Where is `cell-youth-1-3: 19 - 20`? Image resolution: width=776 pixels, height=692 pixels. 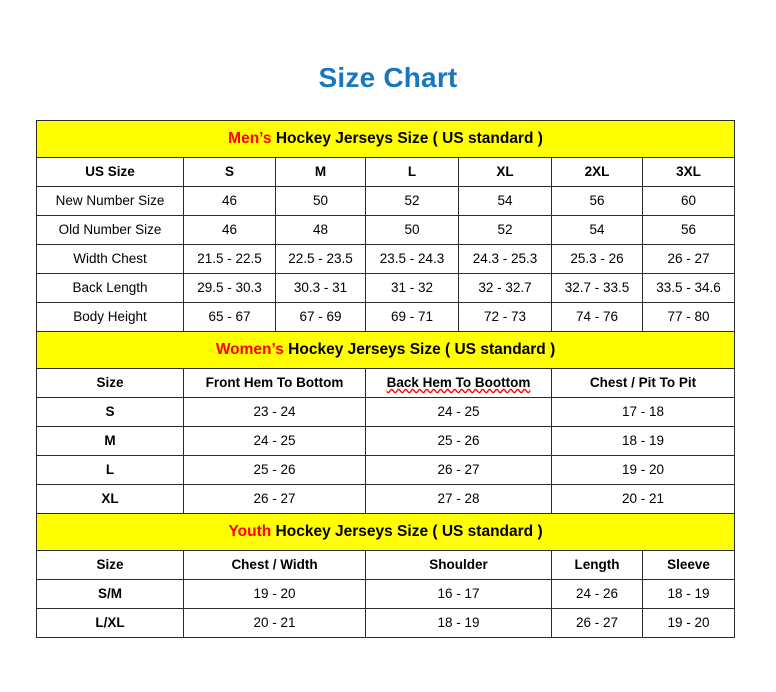
cell-youth-1-3: 19 - 20 is located at coordinates (688, 623).